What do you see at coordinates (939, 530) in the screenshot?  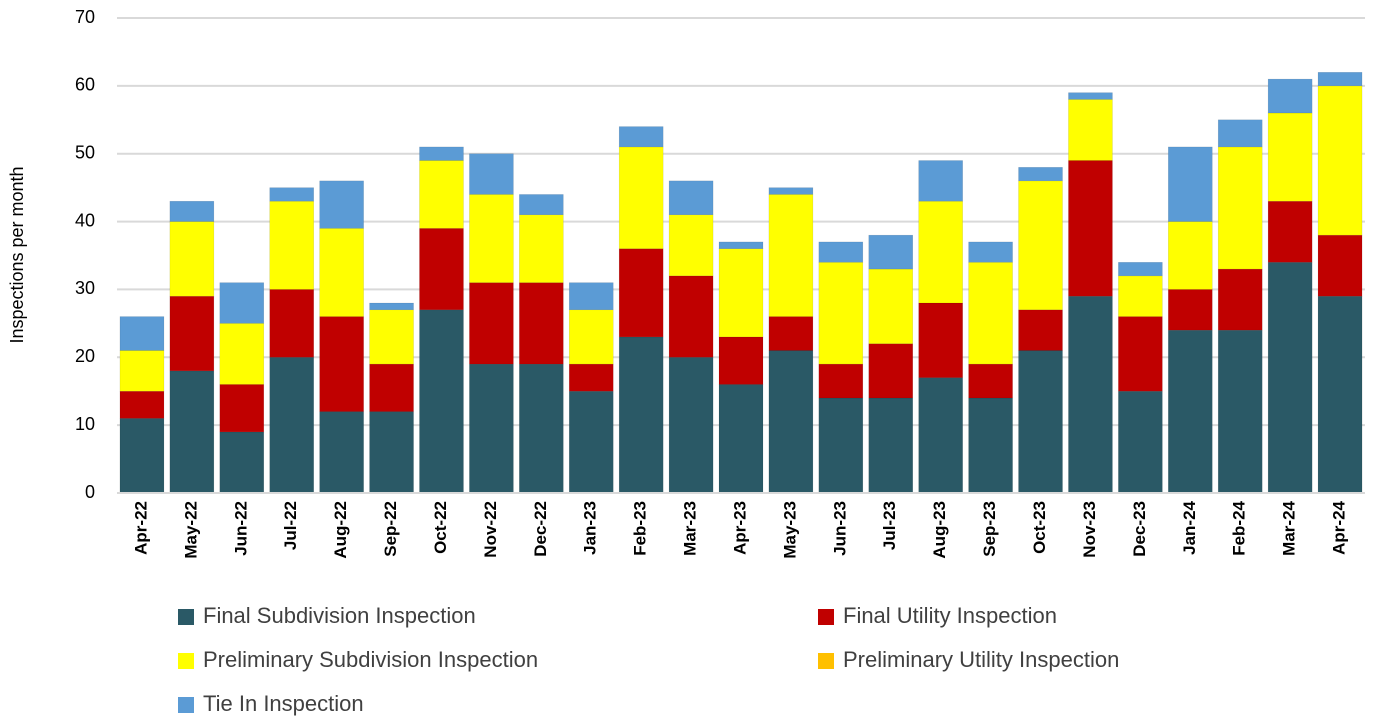 I see `x-tick-label: Aug-23` at bounding box center [939, 530].